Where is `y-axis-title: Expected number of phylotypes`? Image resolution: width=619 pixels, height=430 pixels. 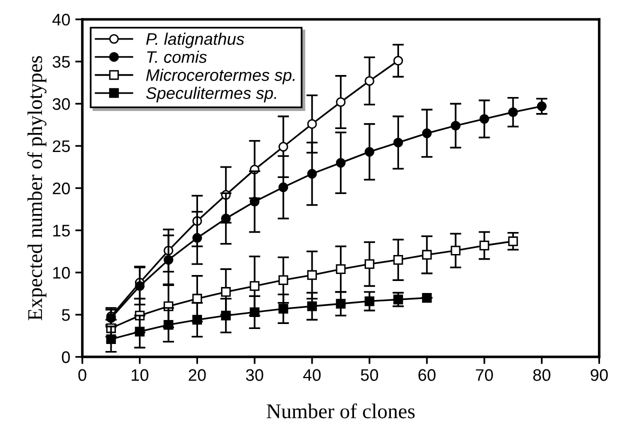
y-axis-title: Expected number of phylotypes is located at coordinates (36, 188).